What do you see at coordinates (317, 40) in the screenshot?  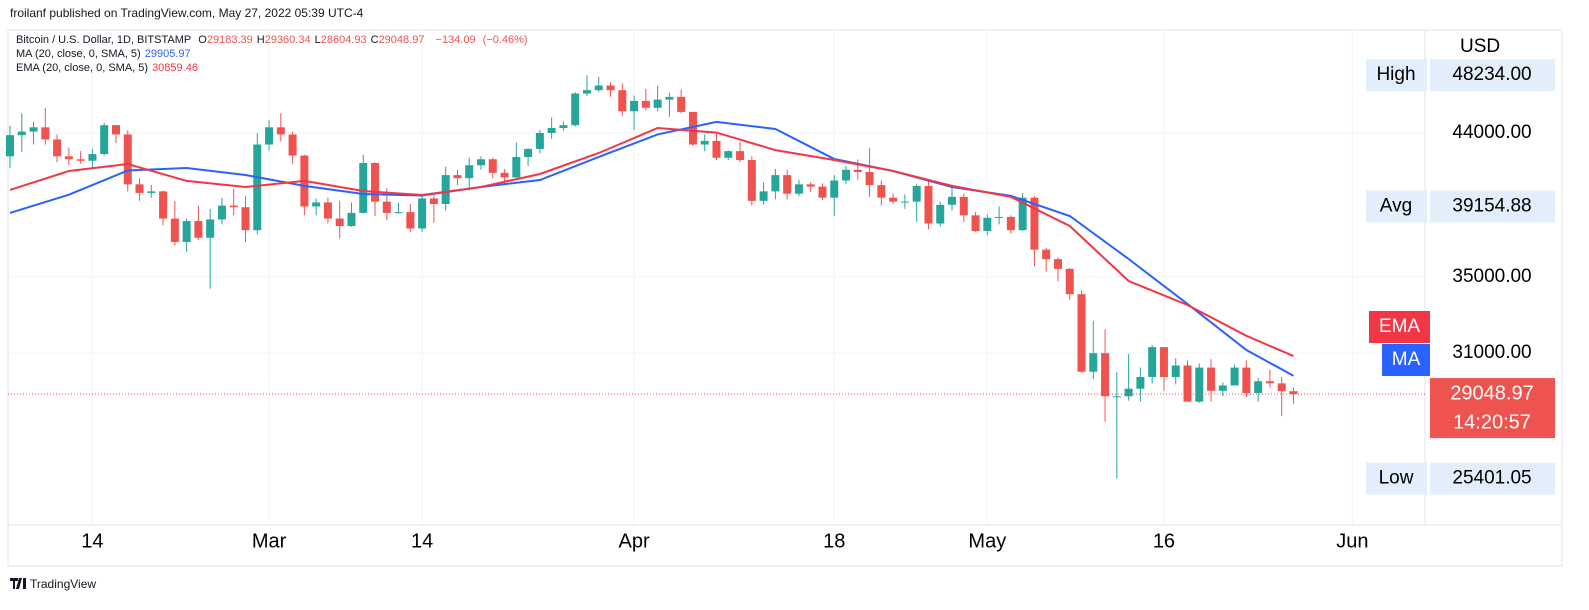 I see `ohlc-letter: L` at bounding box center [317, 40].